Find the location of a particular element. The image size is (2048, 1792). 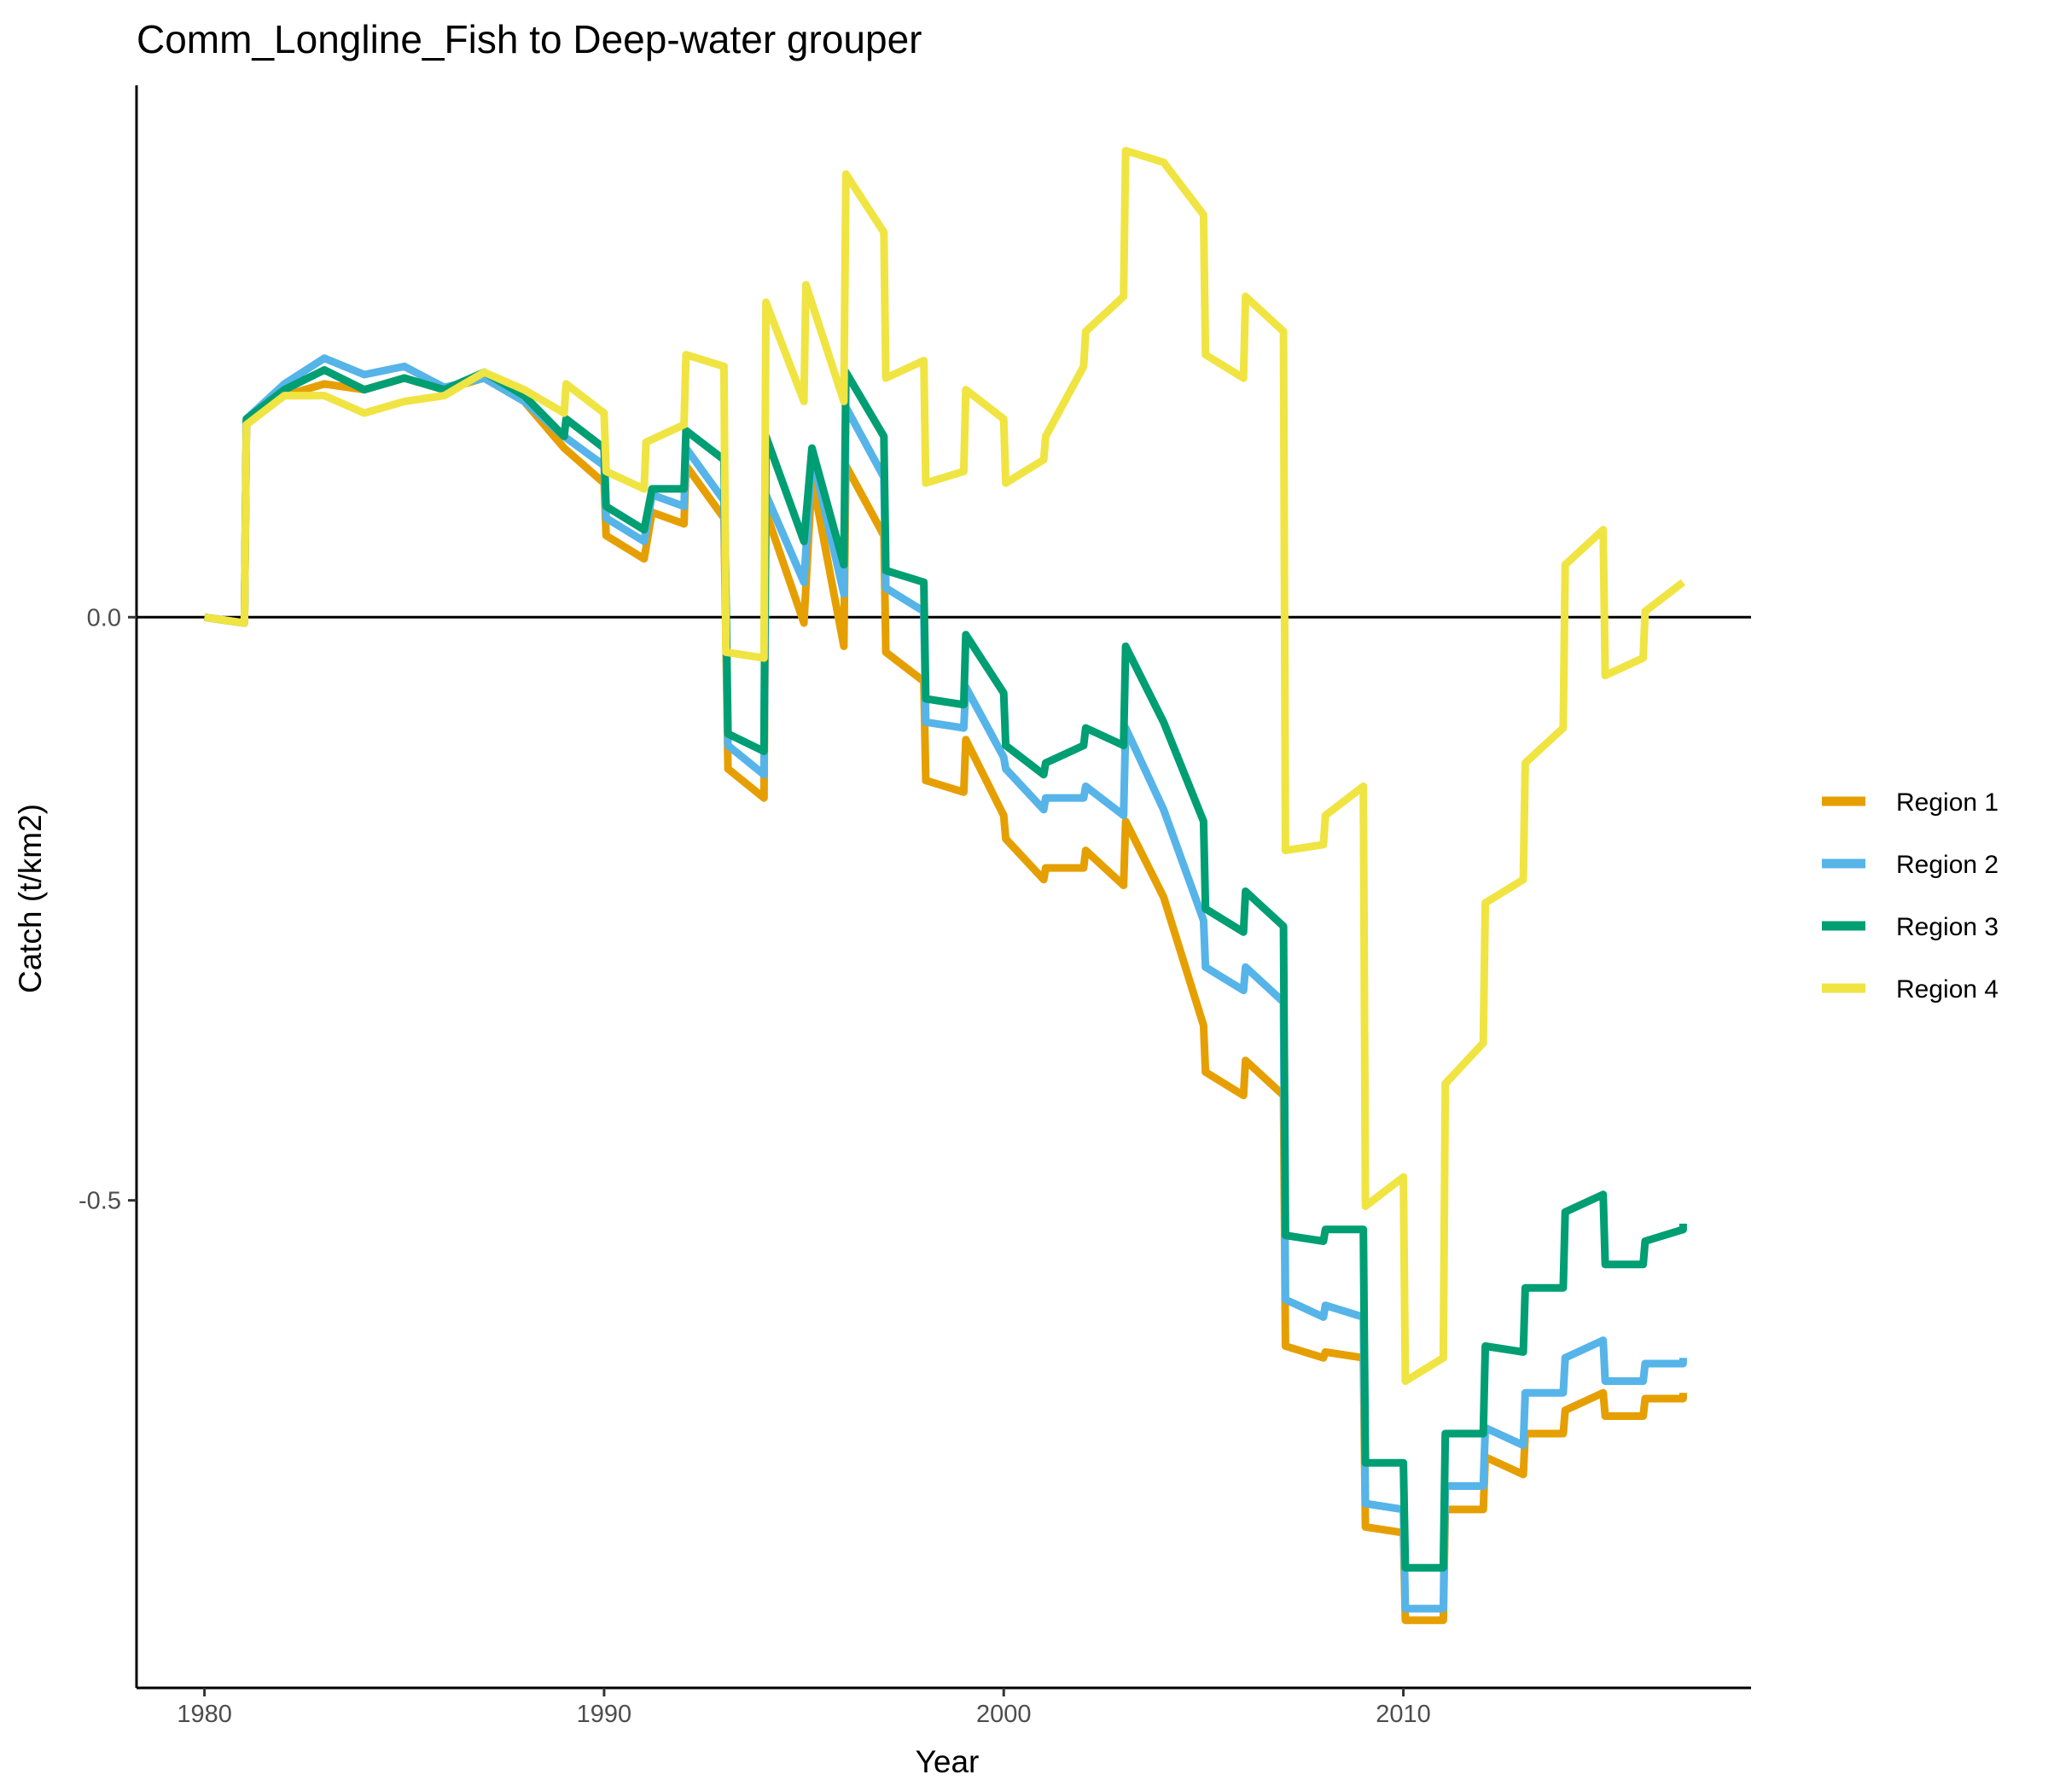

y-axis-ticks: 0.0 -0.5 is located at coordinates (108, 910).